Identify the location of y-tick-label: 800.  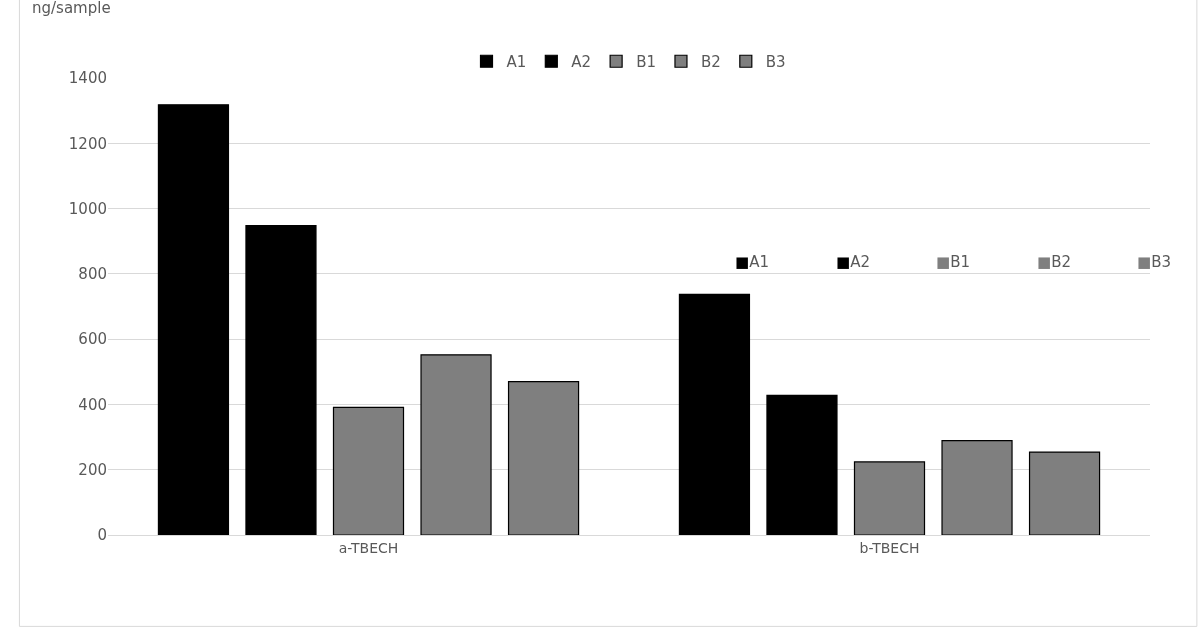
(92, 274).